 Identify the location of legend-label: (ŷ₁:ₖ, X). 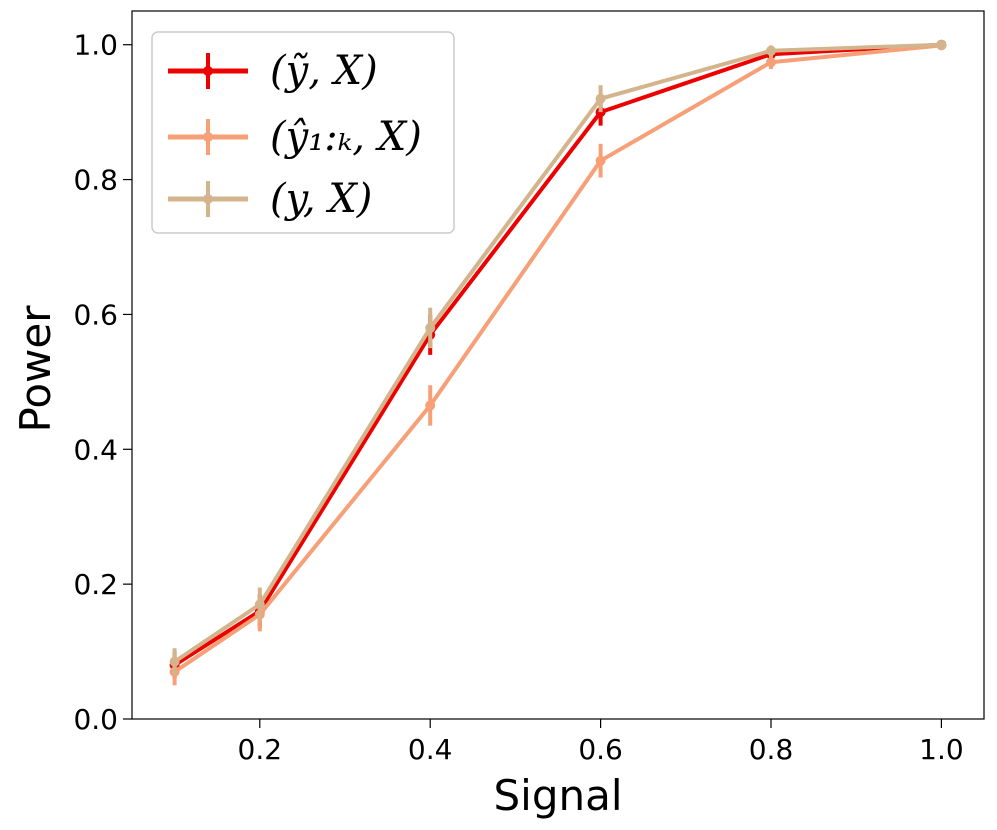
(346, 137).